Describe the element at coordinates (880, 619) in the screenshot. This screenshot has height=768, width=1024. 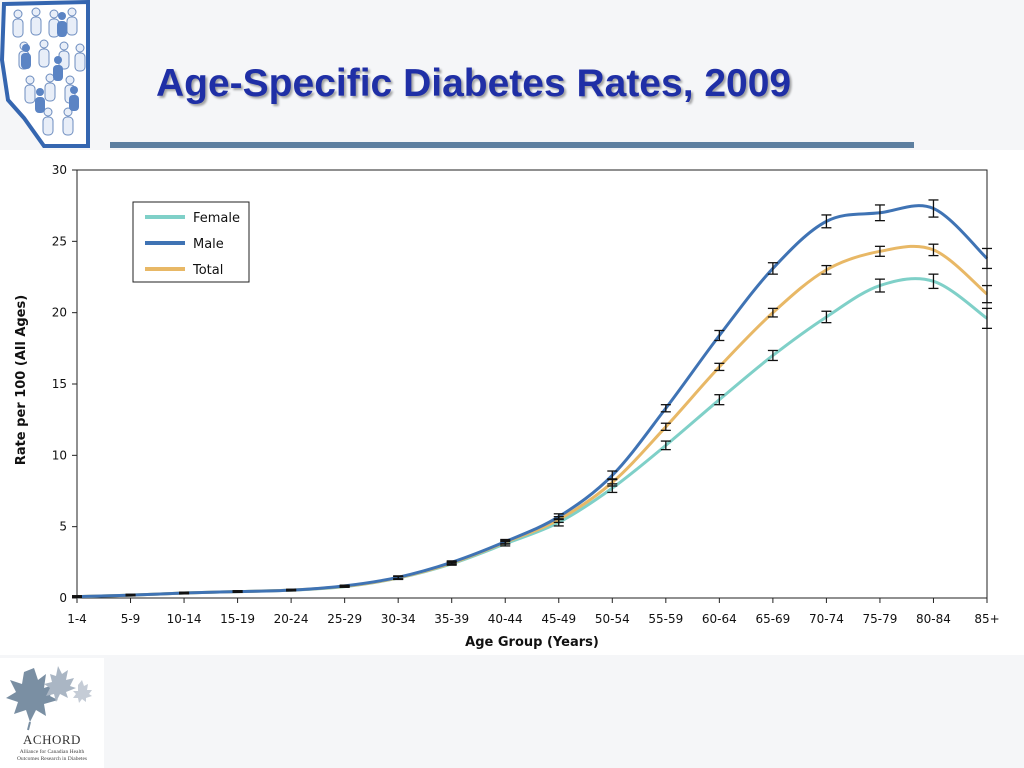
I see `x-tick-label: 75-79` at that location.